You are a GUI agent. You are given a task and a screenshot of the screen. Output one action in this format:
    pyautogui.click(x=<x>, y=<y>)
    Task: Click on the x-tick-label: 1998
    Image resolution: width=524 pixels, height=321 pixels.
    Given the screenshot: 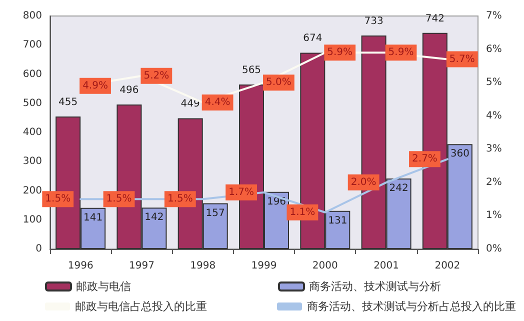 What is the action you would take?
    pyautogui.click(x=203, y=266)
    